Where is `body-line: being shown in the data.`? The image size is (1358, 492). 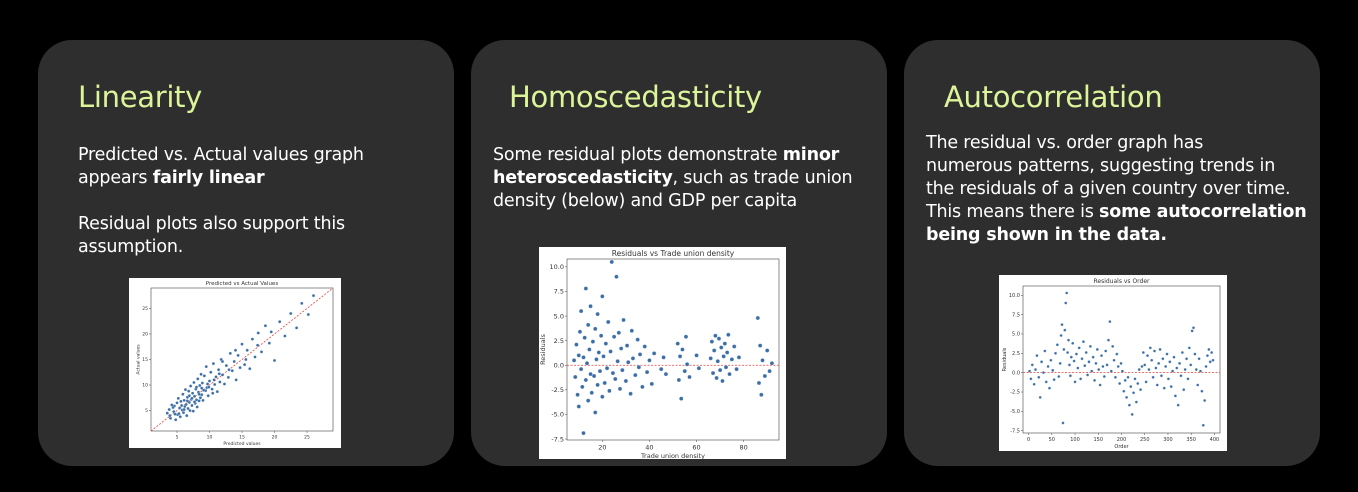
body-line: being shown in the data. is located at coordinates (1116, 235).